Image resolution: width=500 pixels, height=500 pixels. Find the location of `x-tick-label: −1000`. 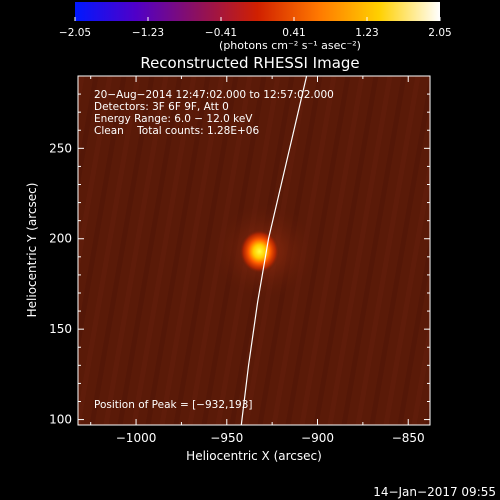

x-tick-label: −1000 is located at coordinates (136, 438).